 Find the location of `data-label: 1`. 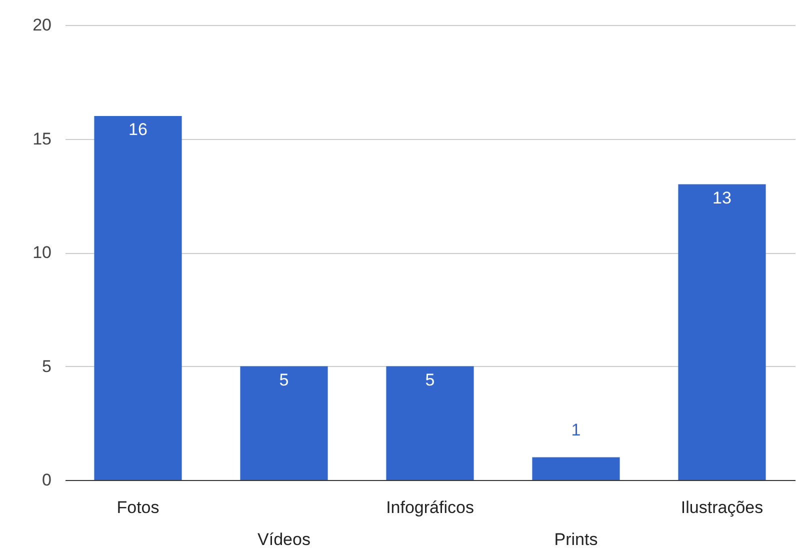

data-label: 1 is located at coordinates (576, 430).